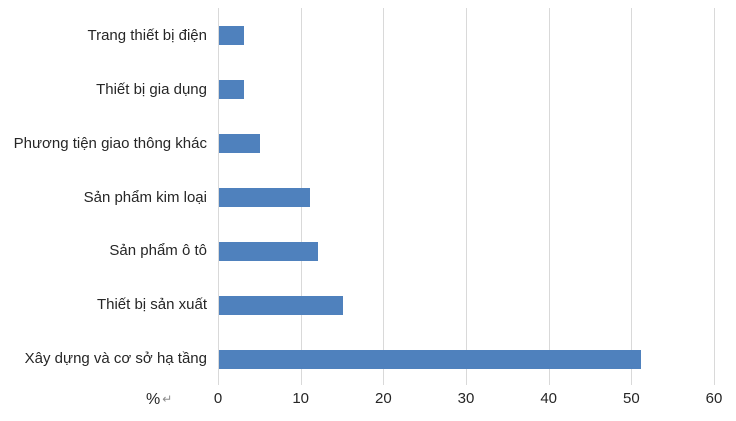  What do you see at coordinates (383, 398) in the screenshot?
I see `x-tick-label: 20` at bounding box center [383, 398].